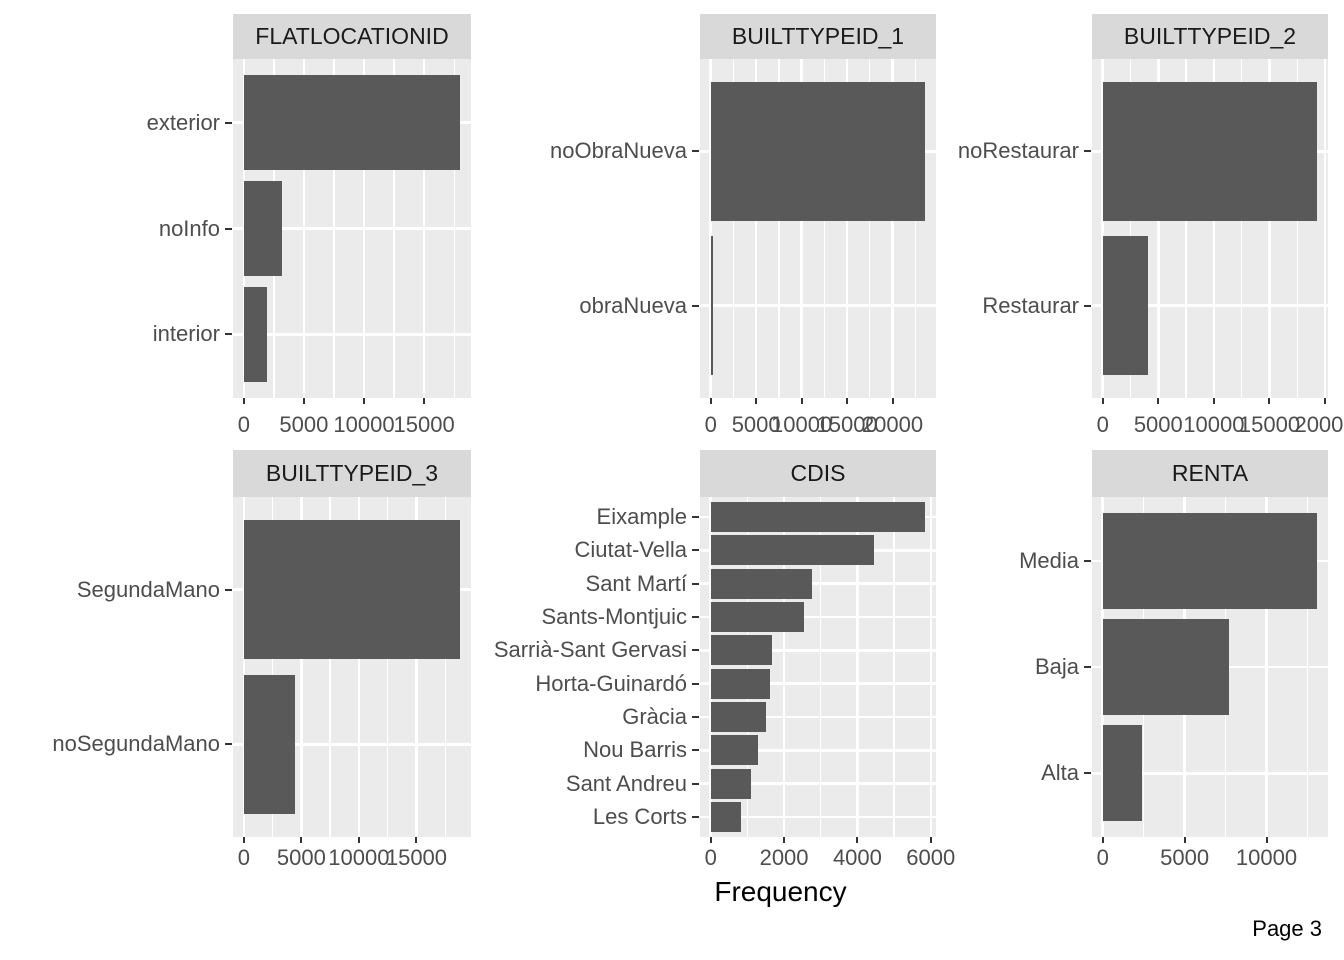  Describe the element at coordinates (352, 473) in the screenshot. I see `facet-strip-title-builttypeid-3: BUILTTYPEID_3` at that location.